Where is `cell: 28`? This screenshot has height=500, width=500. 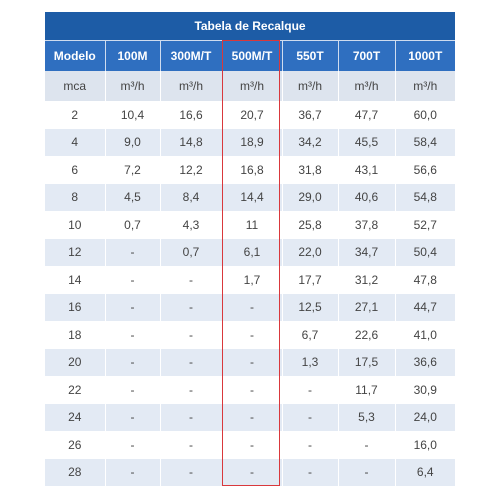 cell: 28 is located at coordinates (75, 472).